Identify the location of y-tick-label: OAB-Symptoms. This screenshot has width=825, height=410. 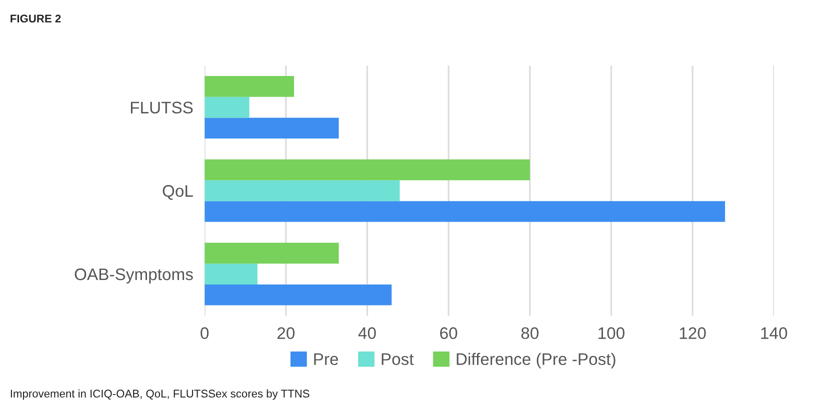
(133, 276).